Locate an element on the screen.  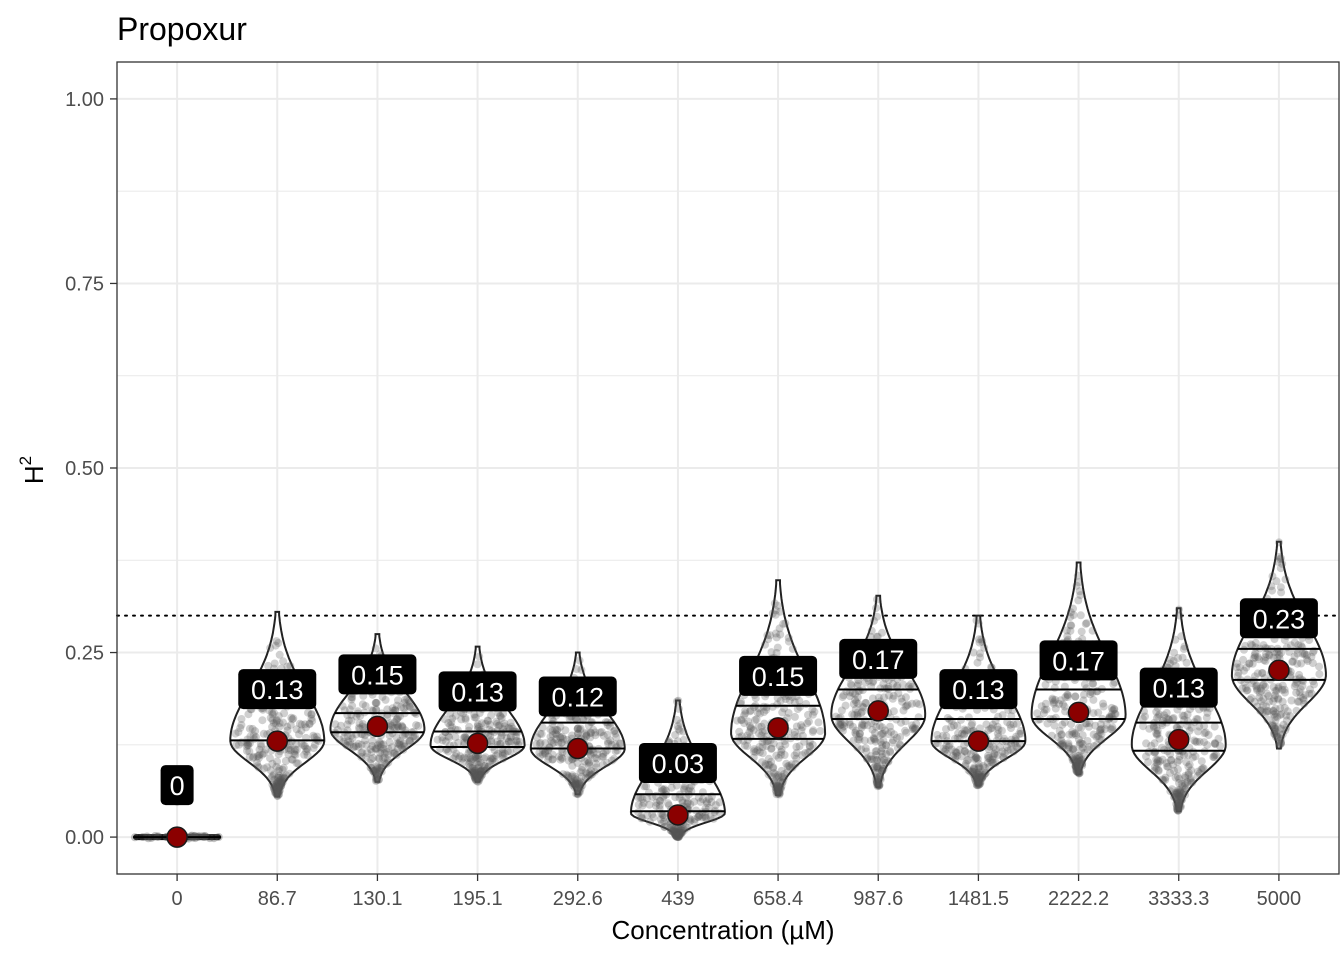
violin-shape is located at coordinates (1178, 710).